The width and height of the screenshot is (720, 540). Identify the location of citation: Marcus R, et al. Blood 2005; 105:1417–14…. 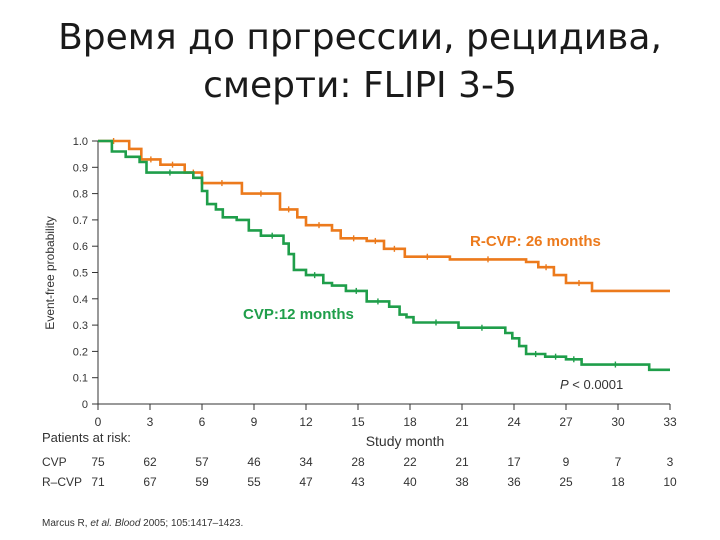
(142, 523).